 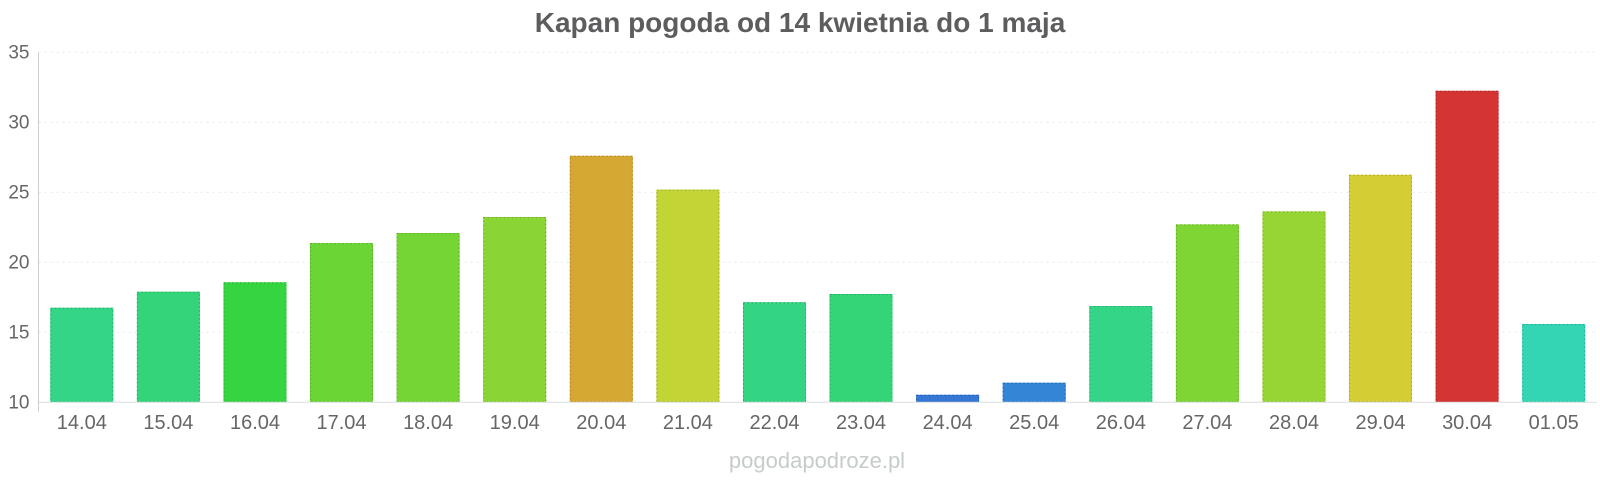 I want to click on svg-text: 16.04, so click(x=255, y=423).